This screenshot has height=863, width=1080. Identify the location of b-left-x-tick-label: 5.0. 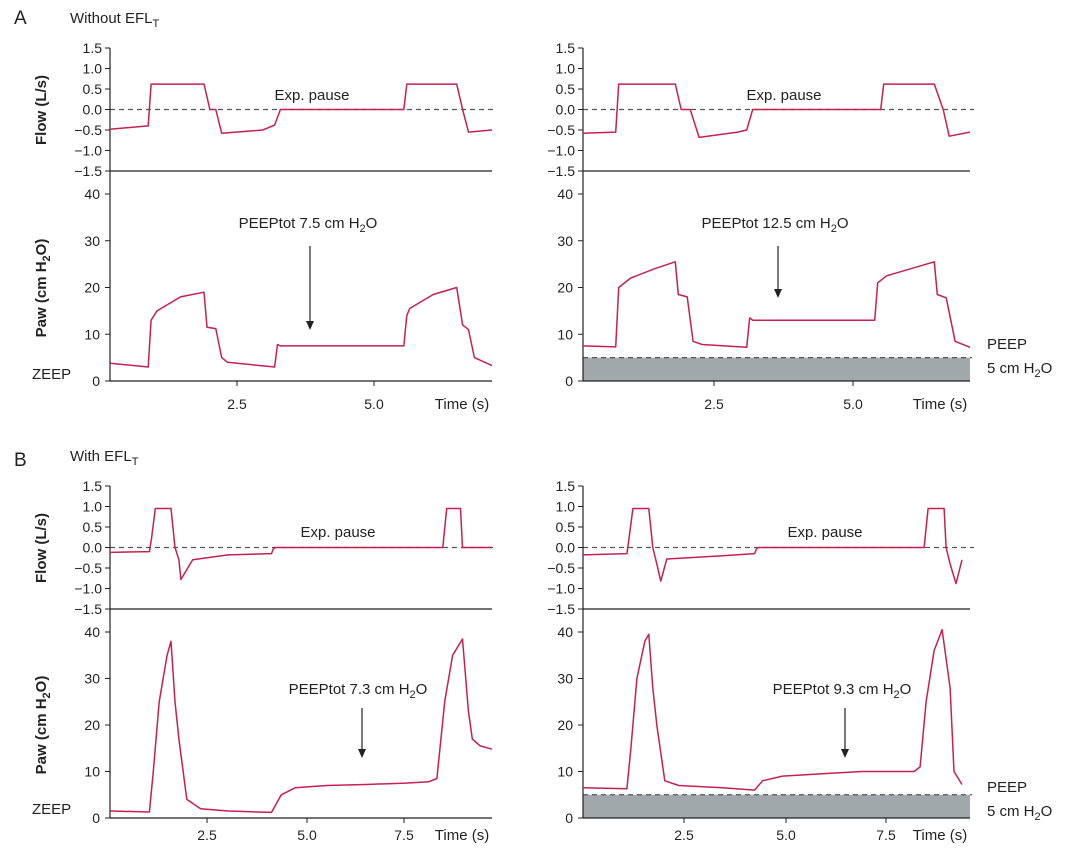
(307, 835).